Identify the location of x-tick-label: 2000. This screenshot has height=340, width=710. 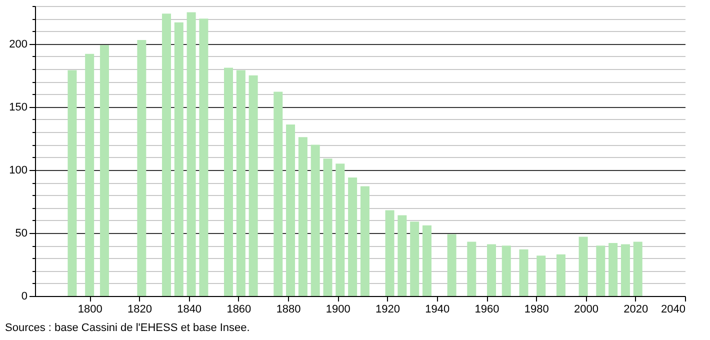
(586, 310).